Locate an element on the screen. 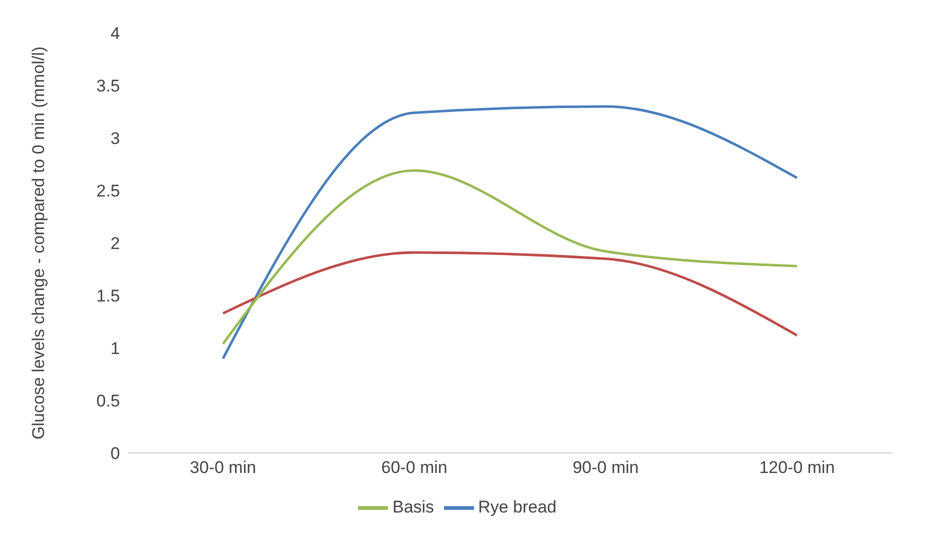 The width and height of the screenshot is (940, 541). y-tick-label: 3 is located at coordinates (115, 138).